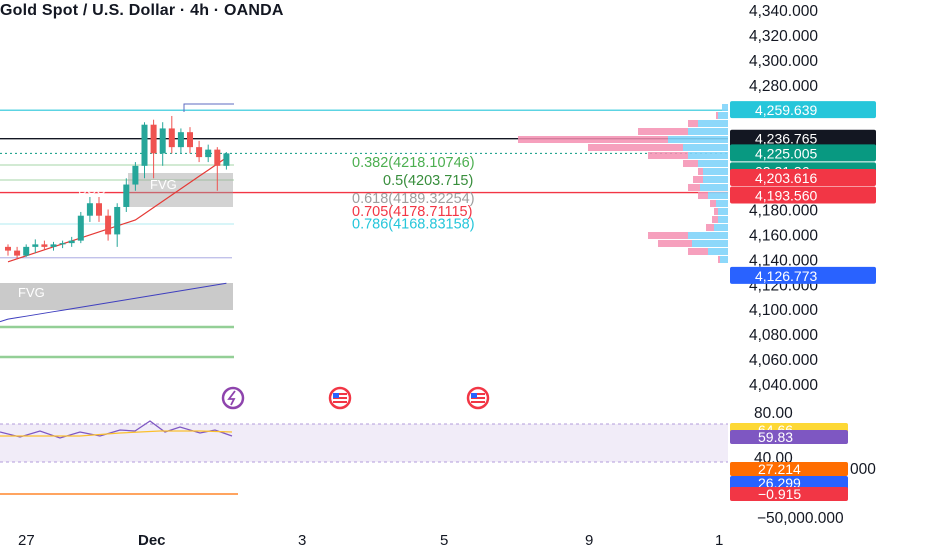 The width and height of the screenshot is (932, 550). I want to click on oscillator-label-tail: 000, so click(863, 469).